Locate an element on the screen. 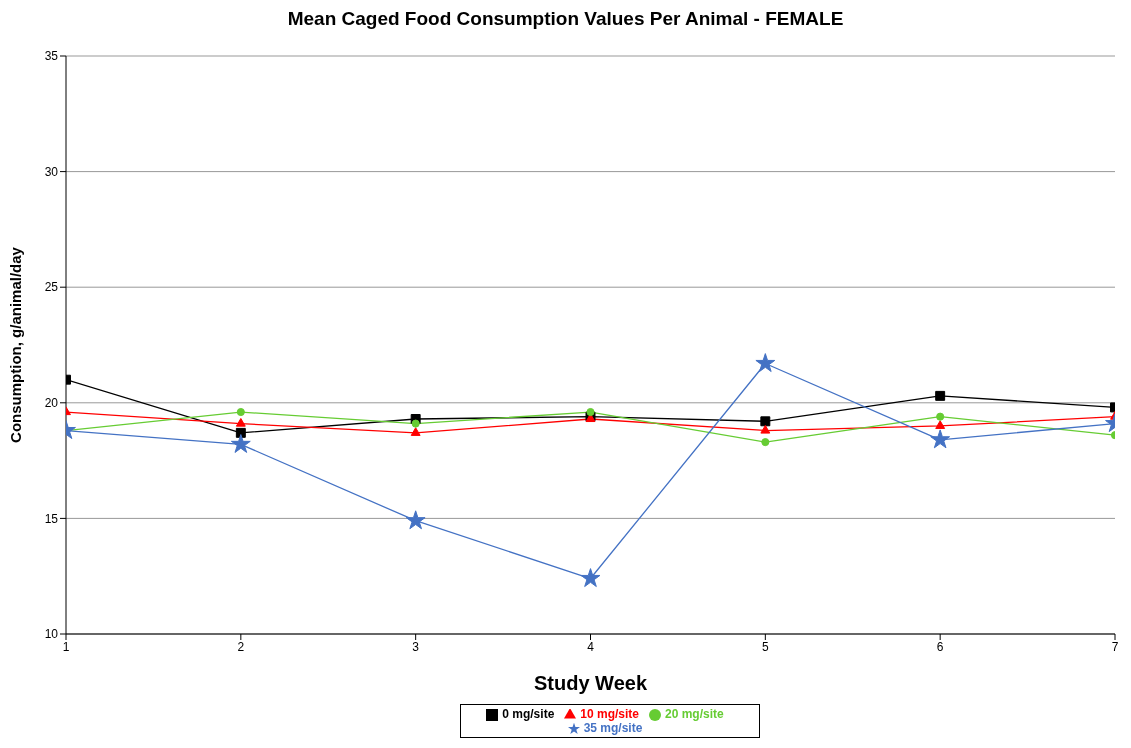 Image resolution: width=1131 pixels, height=748 pixels. y-tick-label: 35 is located at coordinates (51, 56).